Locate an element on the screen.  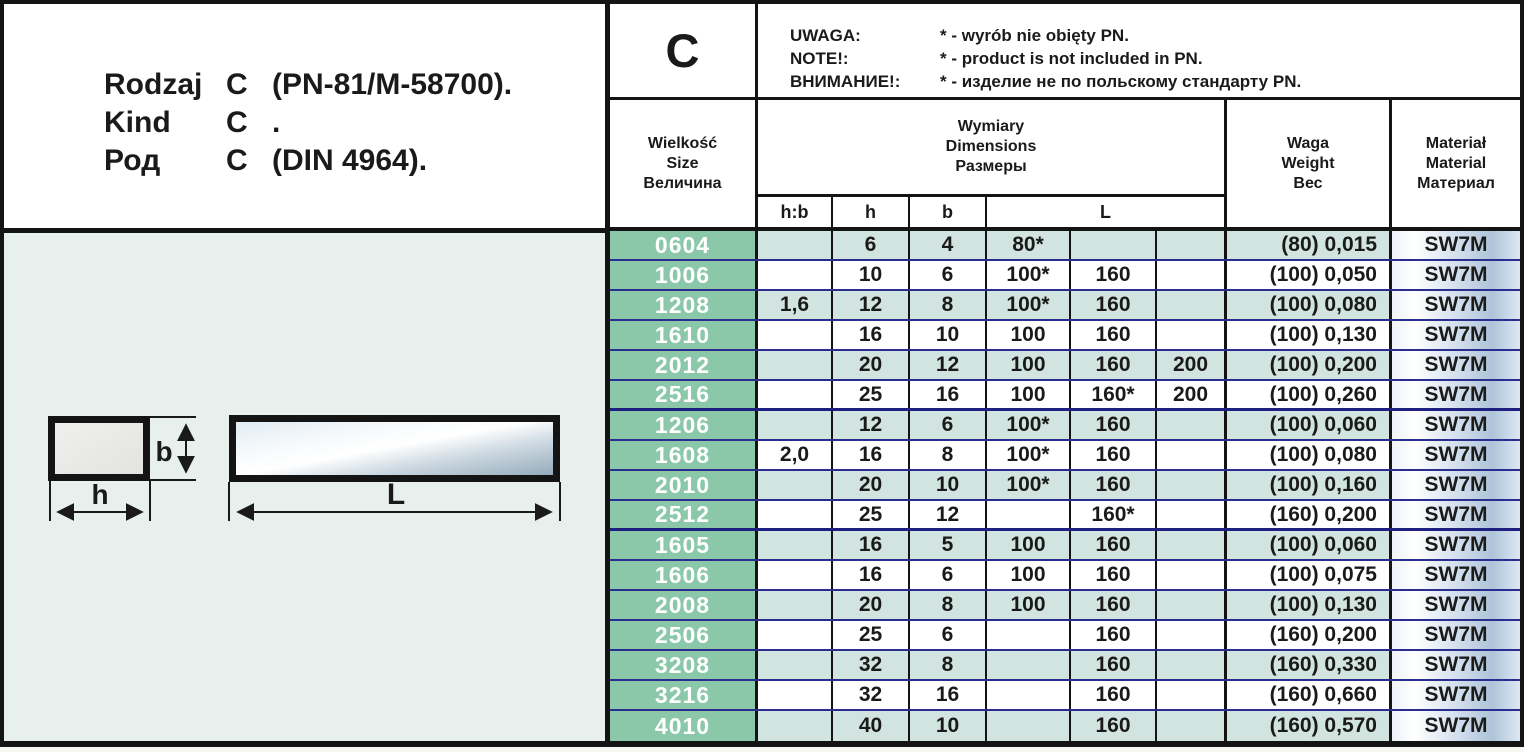
dimension-h is located at coordinates (100, 501).